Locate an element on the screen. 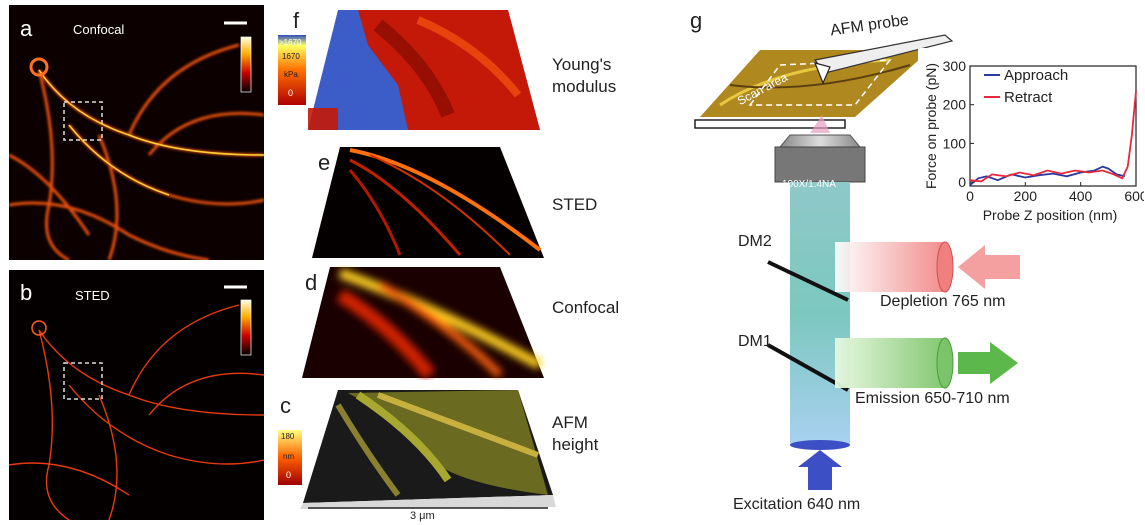 The height and width of the screenshot is (525, 1145). plot-frame is located at coordinates (1053, 126).